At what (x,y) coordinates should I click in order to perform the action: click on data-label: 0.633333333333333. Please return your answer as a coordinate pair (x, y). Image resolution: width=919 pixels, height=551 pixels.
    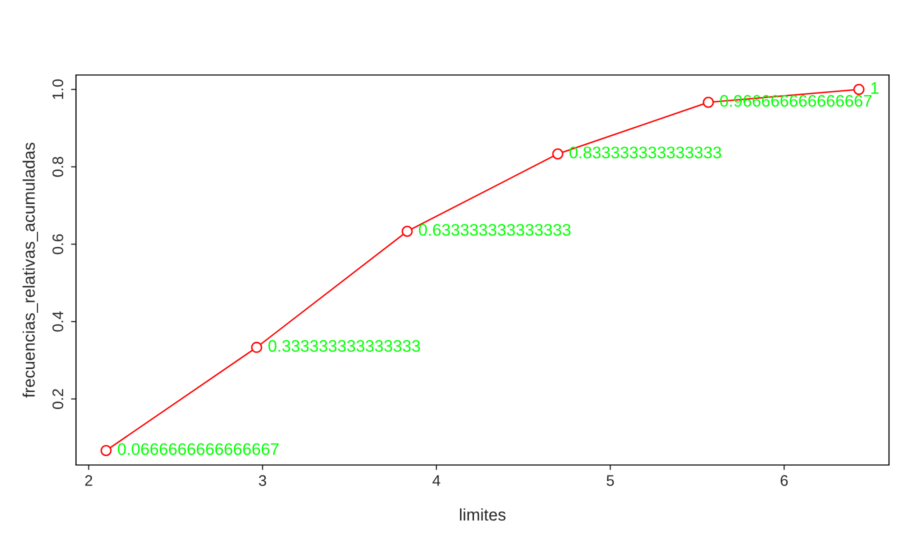
    Looking at the image, I should click on (494, 230).